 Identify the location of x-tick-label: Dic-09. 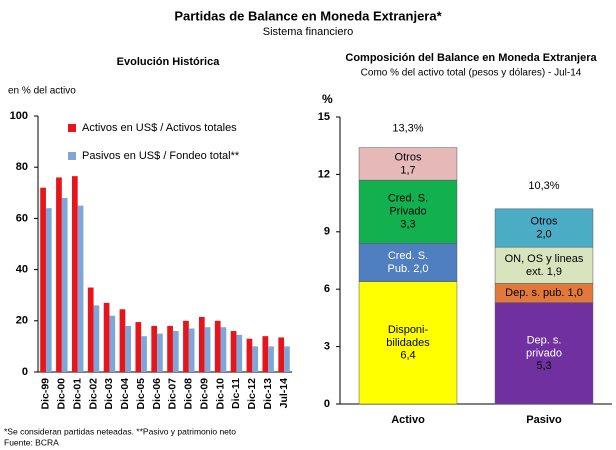
(204, 394).